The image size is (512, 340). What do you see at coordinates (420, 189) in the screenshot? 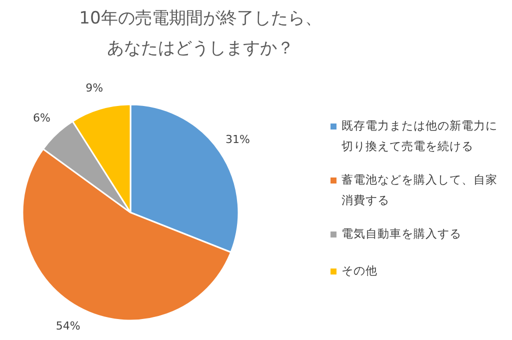
I see `legend-label: 蓄電池などを購入して、自家消費する` at bounding box center [420, 189].